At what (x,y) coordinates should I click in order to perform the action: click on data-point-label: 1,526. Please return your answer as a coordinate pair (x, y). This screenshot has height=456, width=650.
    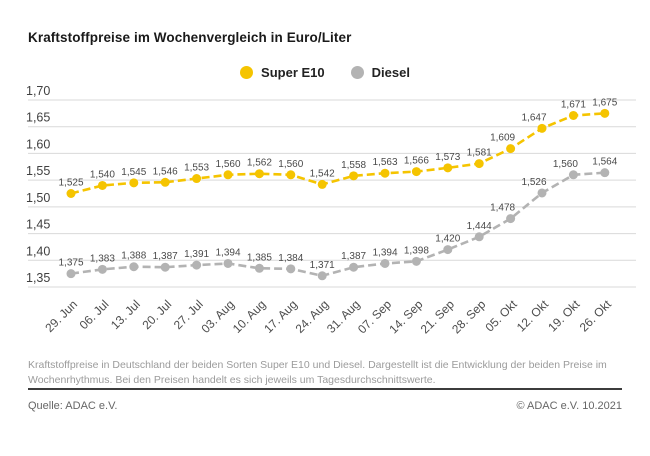
    Looking at the image, I should click on (533, 182).